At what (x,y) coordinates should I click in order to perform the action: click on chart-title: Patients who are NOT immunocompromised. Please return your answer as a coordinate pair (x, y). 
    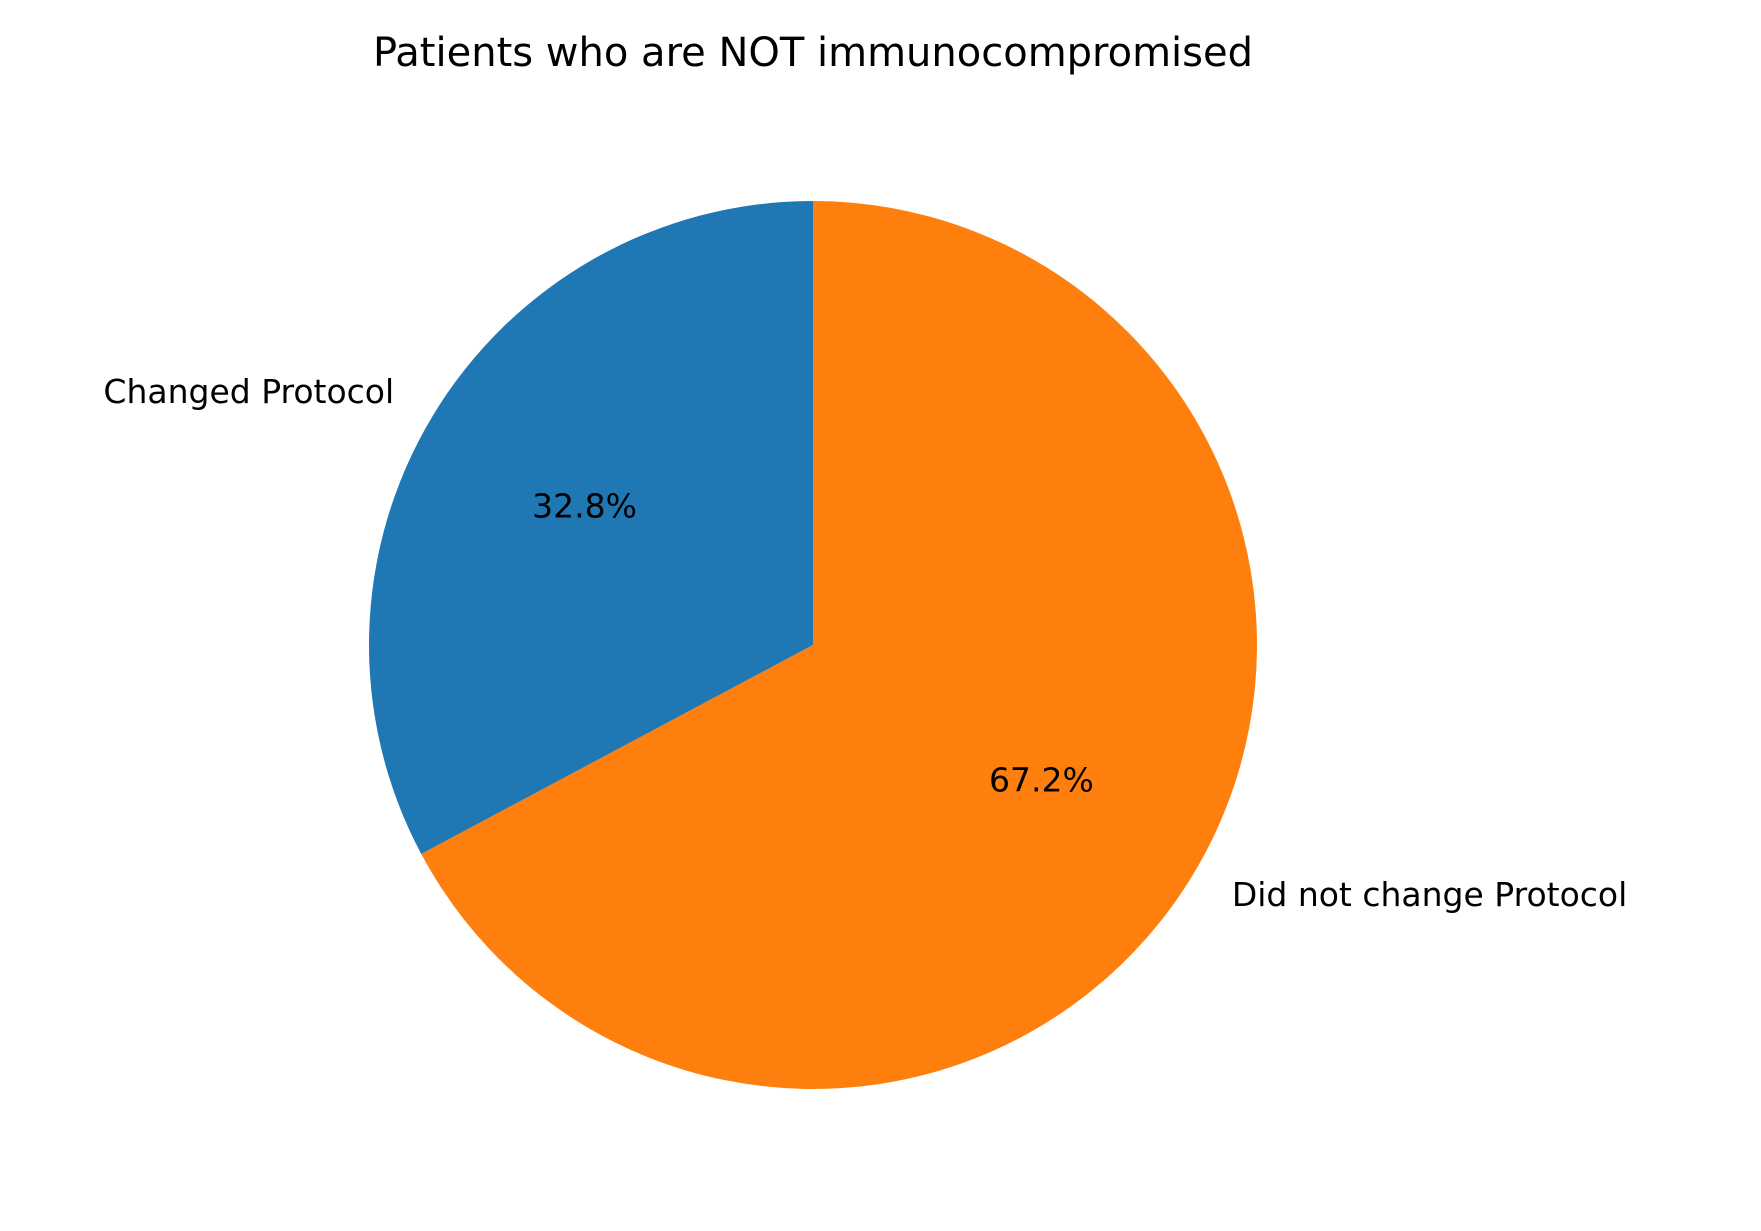
    Looking at the image, I should click on (813, 53).